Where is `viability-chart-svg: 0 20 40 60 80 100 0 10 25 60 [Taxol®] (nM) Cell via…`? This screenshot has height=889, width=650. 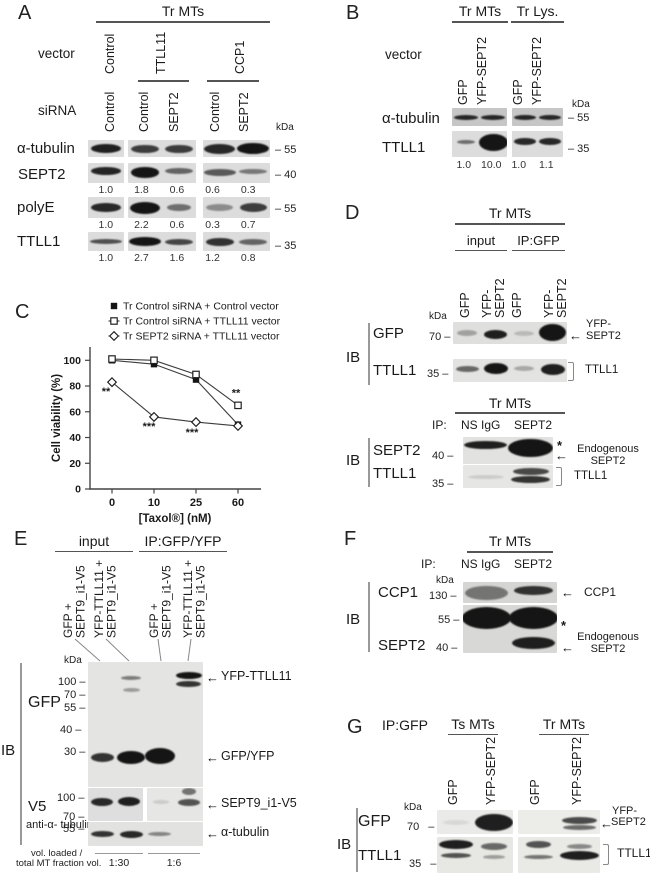
viability-chart-svg: 0 20 40 60 80 100 0 10 25 60 [Taxol®] (nM) Cell via… is located at coordinates (166, 413).